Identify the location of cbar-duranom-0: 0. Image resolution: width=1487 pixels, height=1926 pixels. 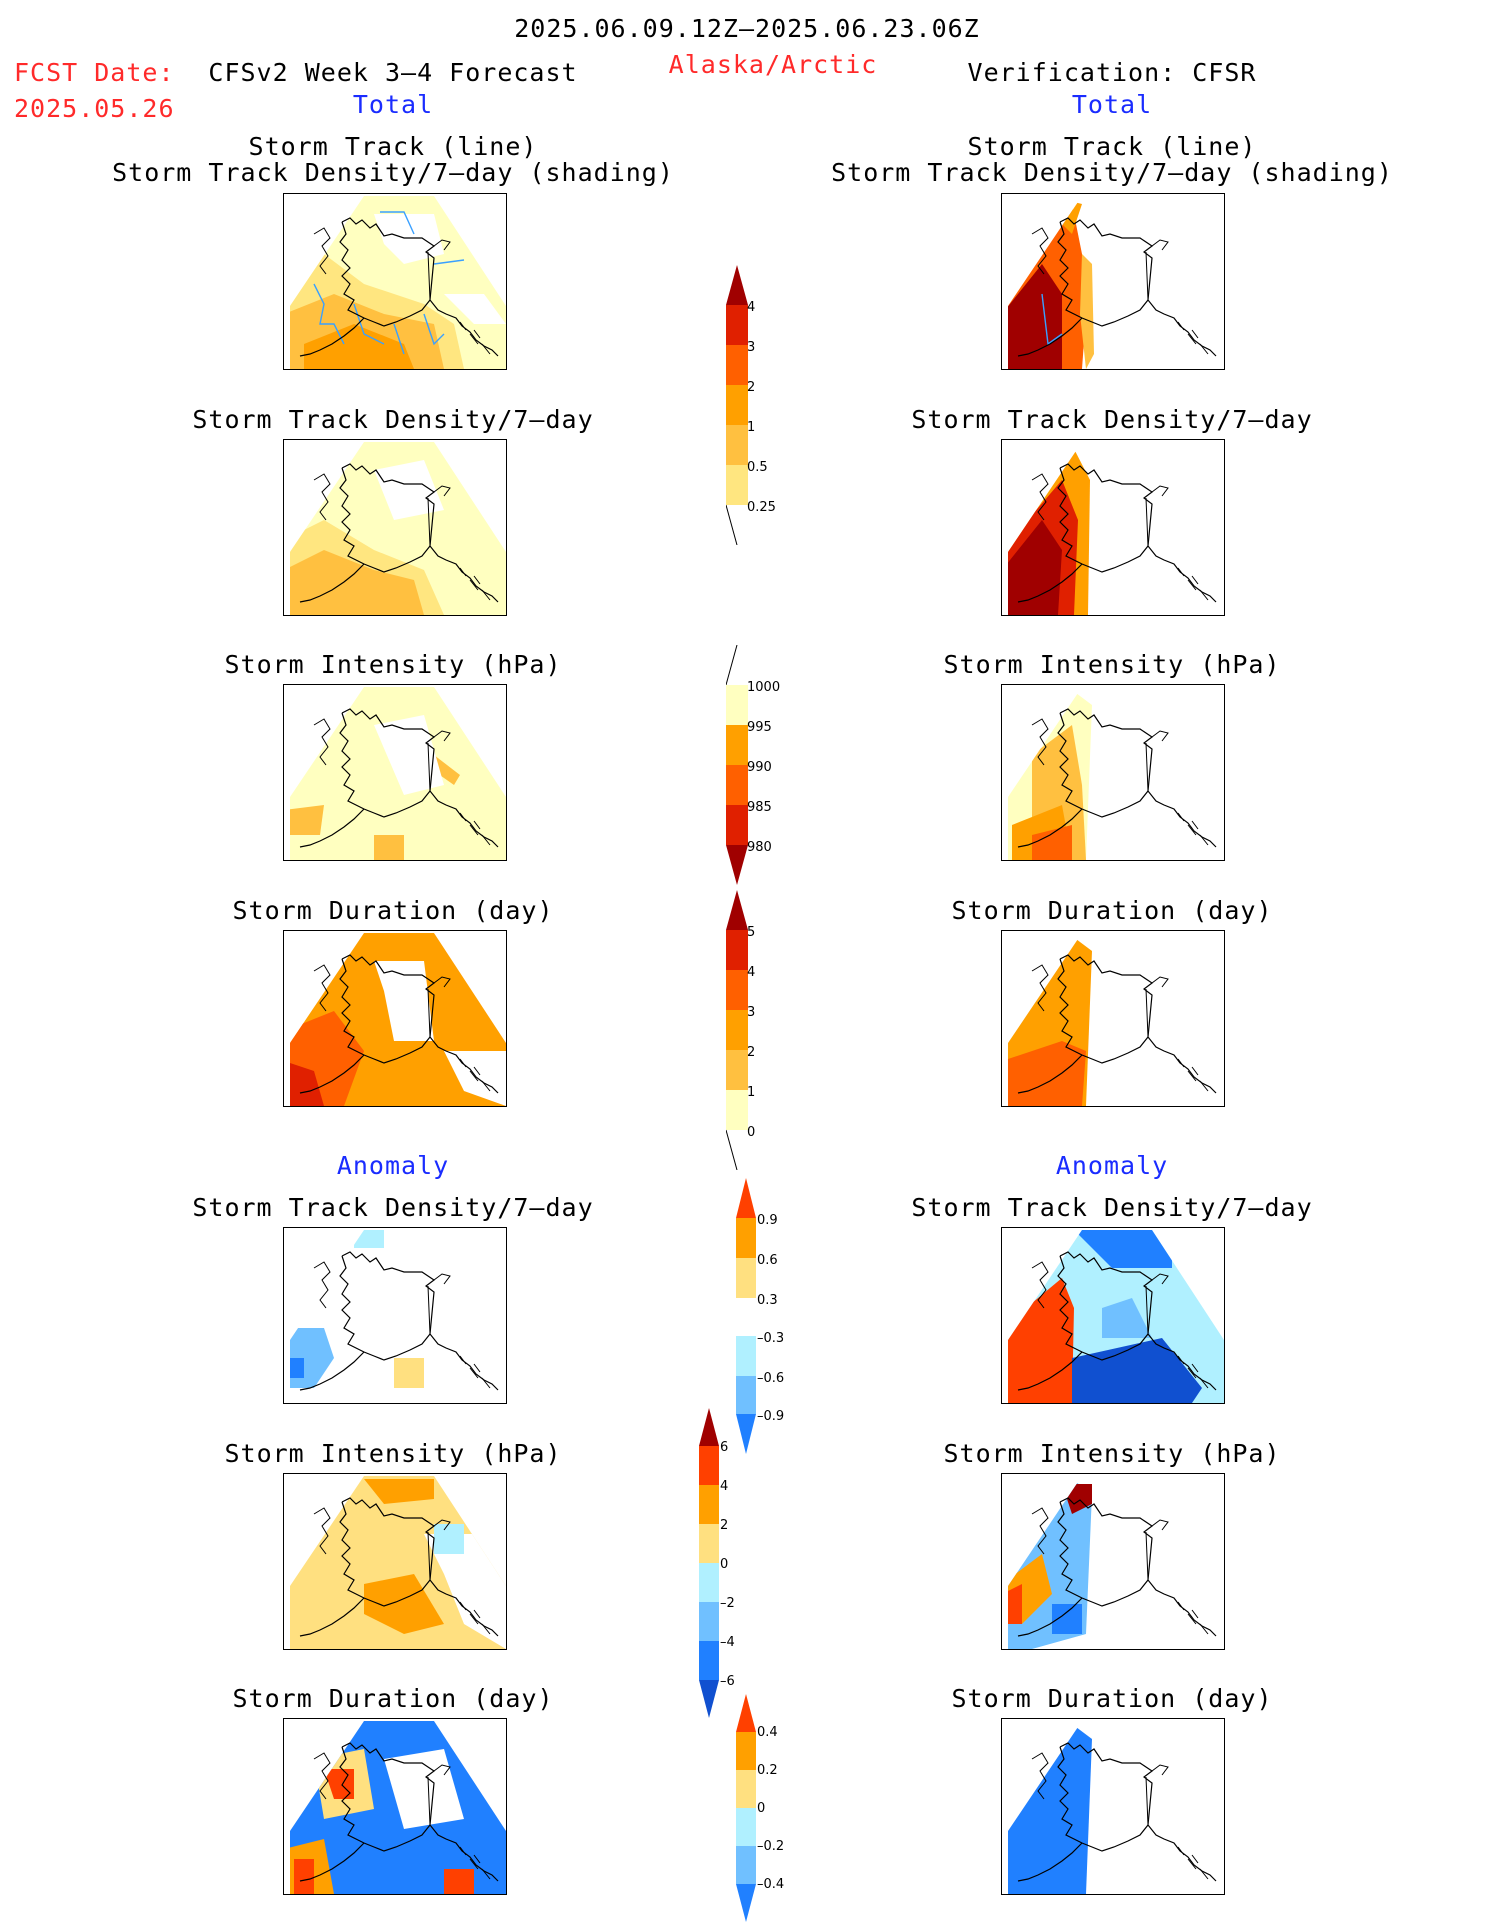
(761, 1808).